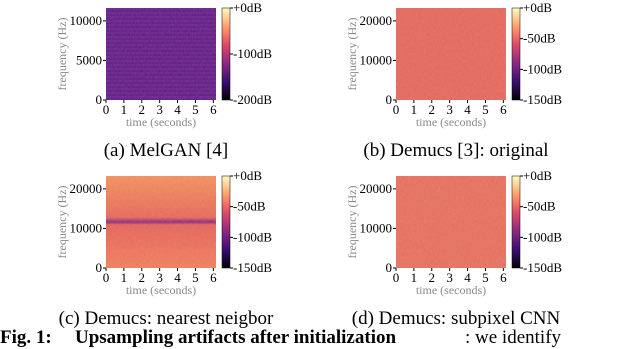  I want to click on figure-caption-label: Fig. 1:, so click(26, 337).